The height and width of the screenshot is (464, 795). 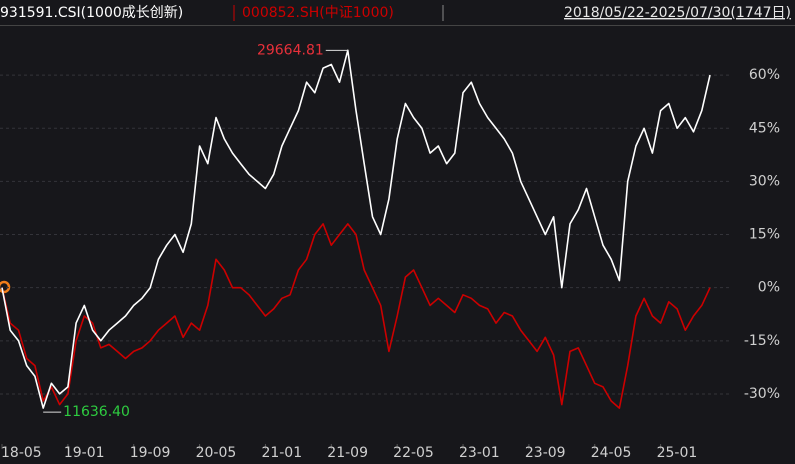 What do you see at coordinates (762, 394) in the screenshot?
I see `y-tick-label: -30%` at bounding box center [762, 394].